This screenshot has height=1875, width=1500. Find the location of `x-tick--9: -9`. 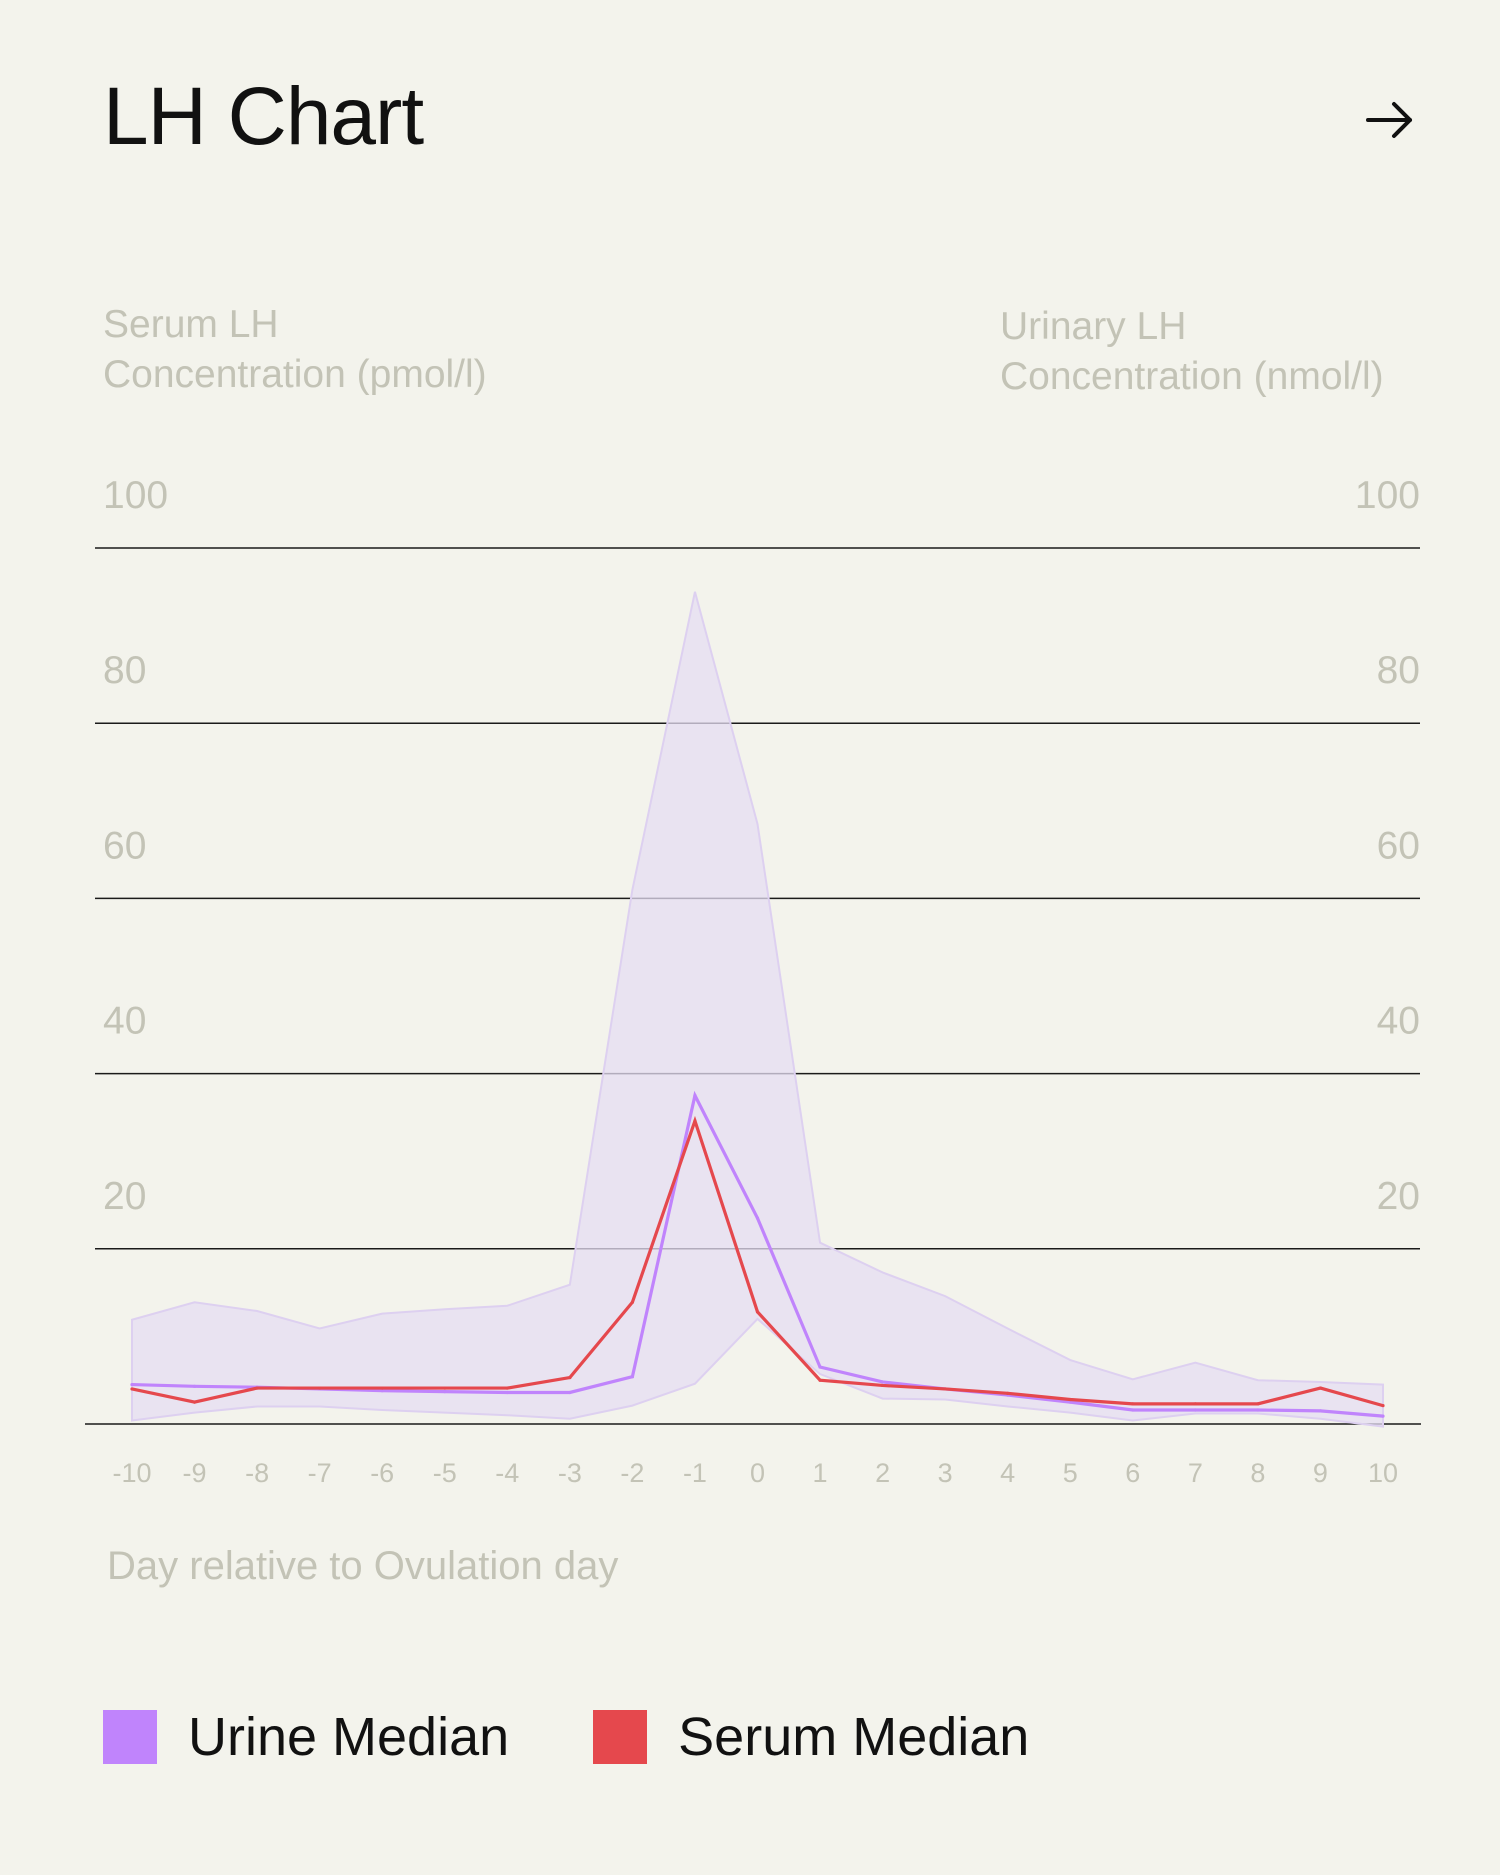

x-tick--9: -9 is located at coordinates (195, 1473).